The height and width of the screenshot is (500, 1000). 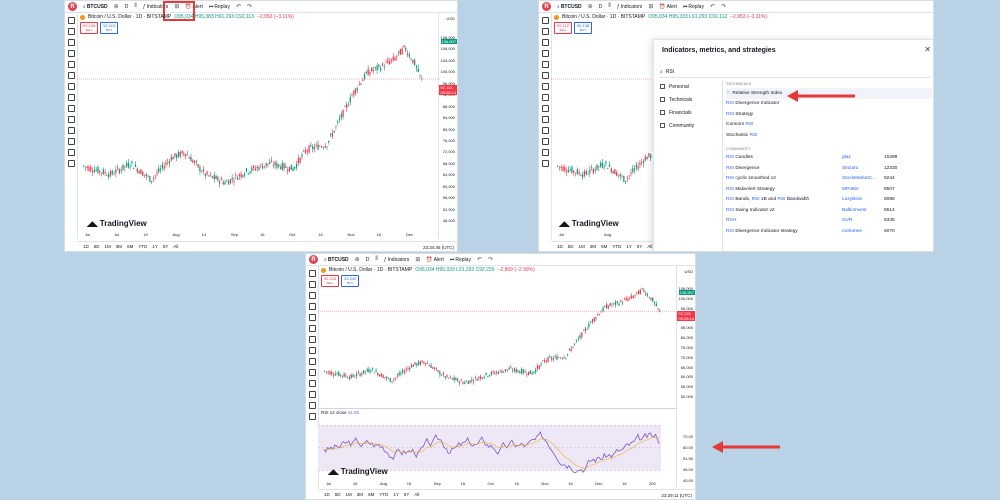 I want to click on rsi-indicator-pane, so click(x=498, y=445).